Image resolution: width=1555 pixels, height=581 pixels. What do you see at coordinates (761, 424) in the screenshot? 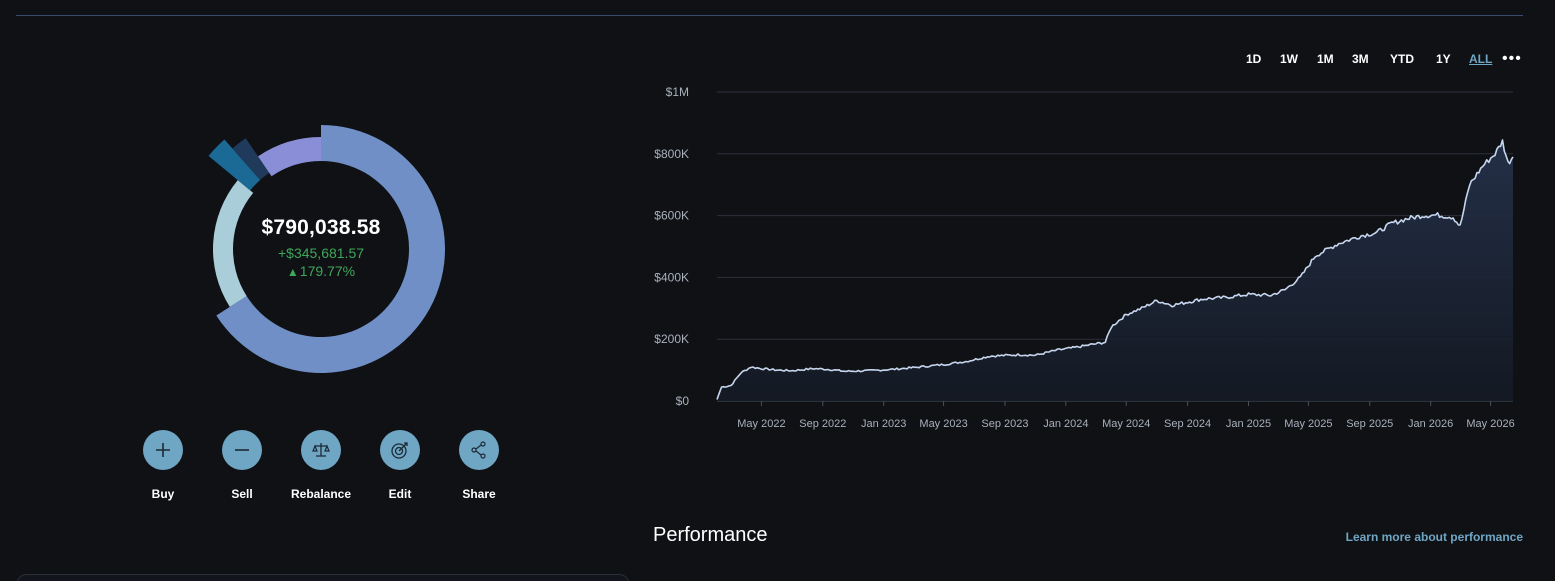
I see `x-tick-label: May 2022` at bounding box center [761, 424].